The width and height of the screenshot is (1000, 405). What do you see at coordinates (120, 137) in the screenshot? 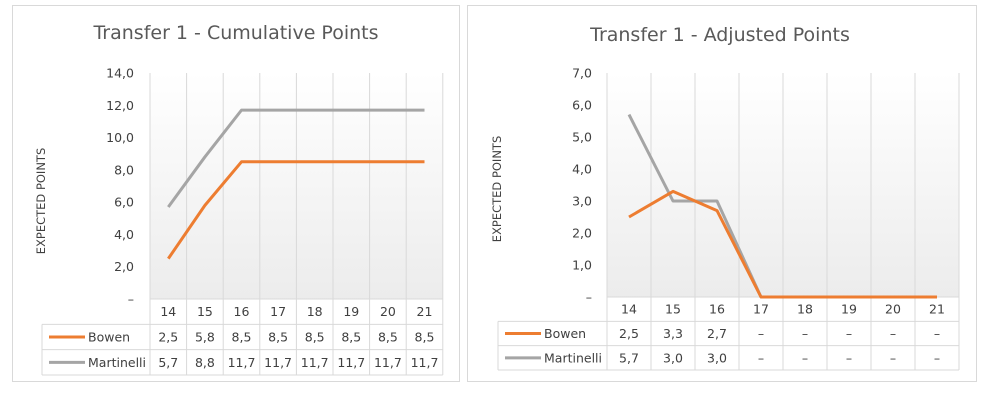
I see `y-tick-label: 10,0` at bounding box center [120, 137].